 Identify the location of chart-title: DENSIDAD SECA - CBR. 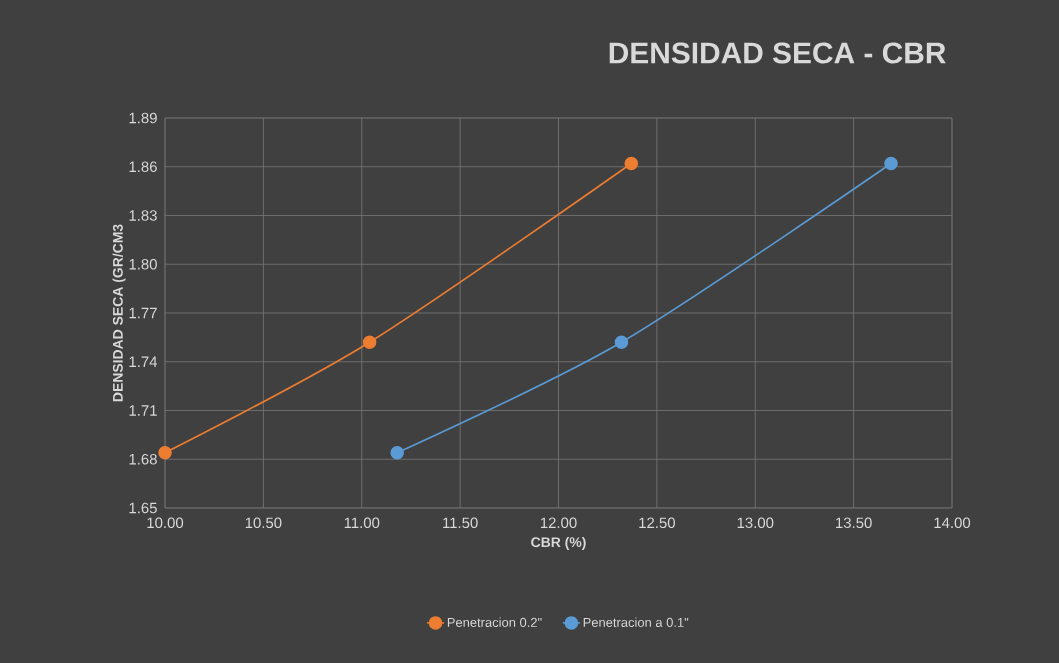
(777, 53).